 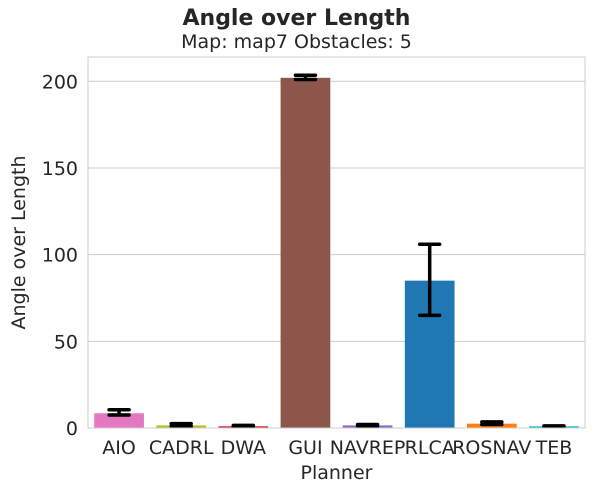 I want to click on chart-subtitle: Map: map7 Obstacles: 5, so click(x=296, y=42).